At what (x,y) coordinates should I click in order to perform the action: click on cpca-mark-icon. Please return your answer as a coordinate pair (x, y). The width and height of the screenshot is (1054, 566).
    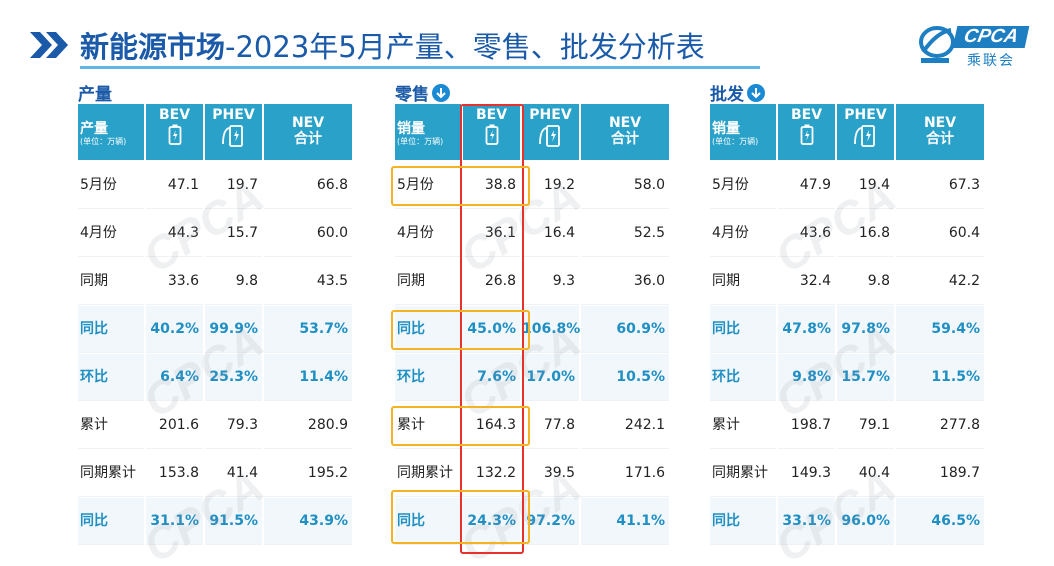
    Looking at the image, I should click on (937, 44).